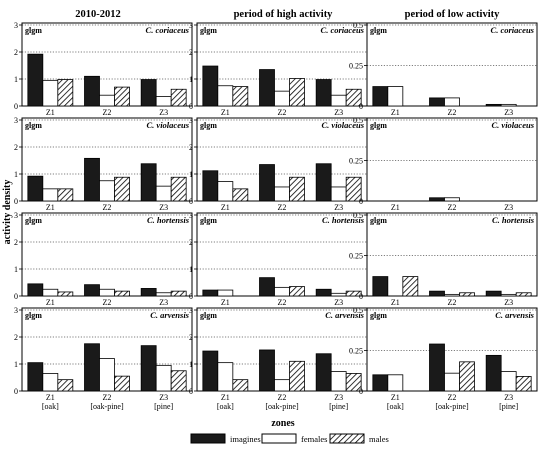 The image size is (550, 457). Describe the element at coordinates (338, 406) in the screenshot. I see `habitat-label: [pine]` at that location.